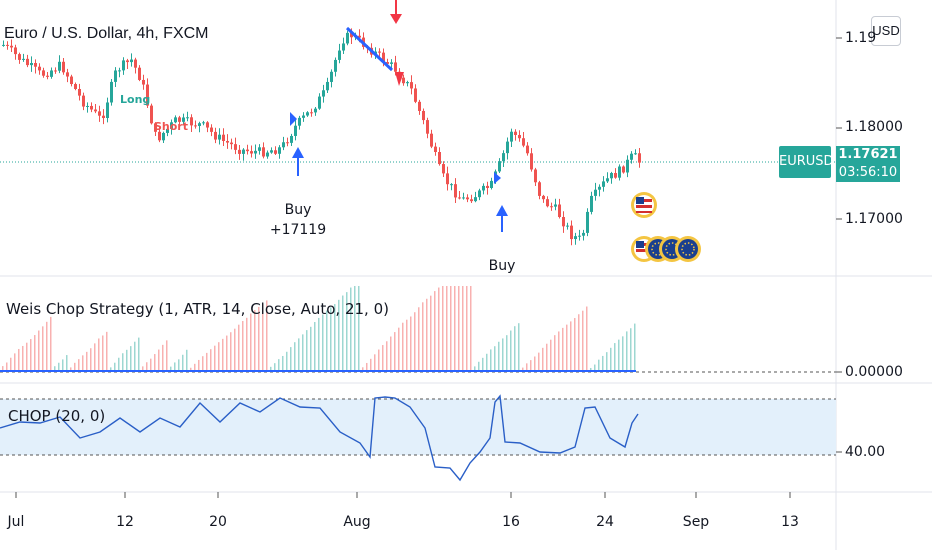  Describe the element at coordinates (688, 249) in the screenshot. I see `eu-flag-icon` at that location.